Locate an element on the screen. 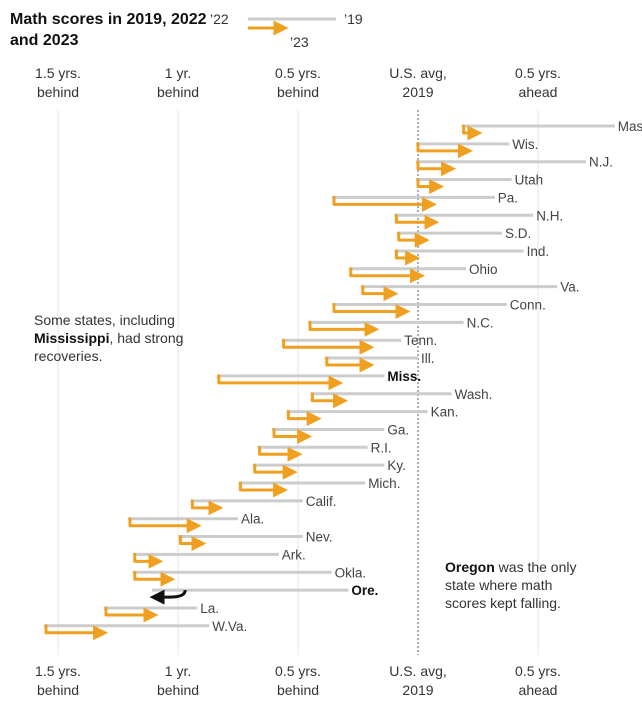 The height and width of the screenshot is (704, 642). state-label: Ill. is located at coordinates (428, 358).